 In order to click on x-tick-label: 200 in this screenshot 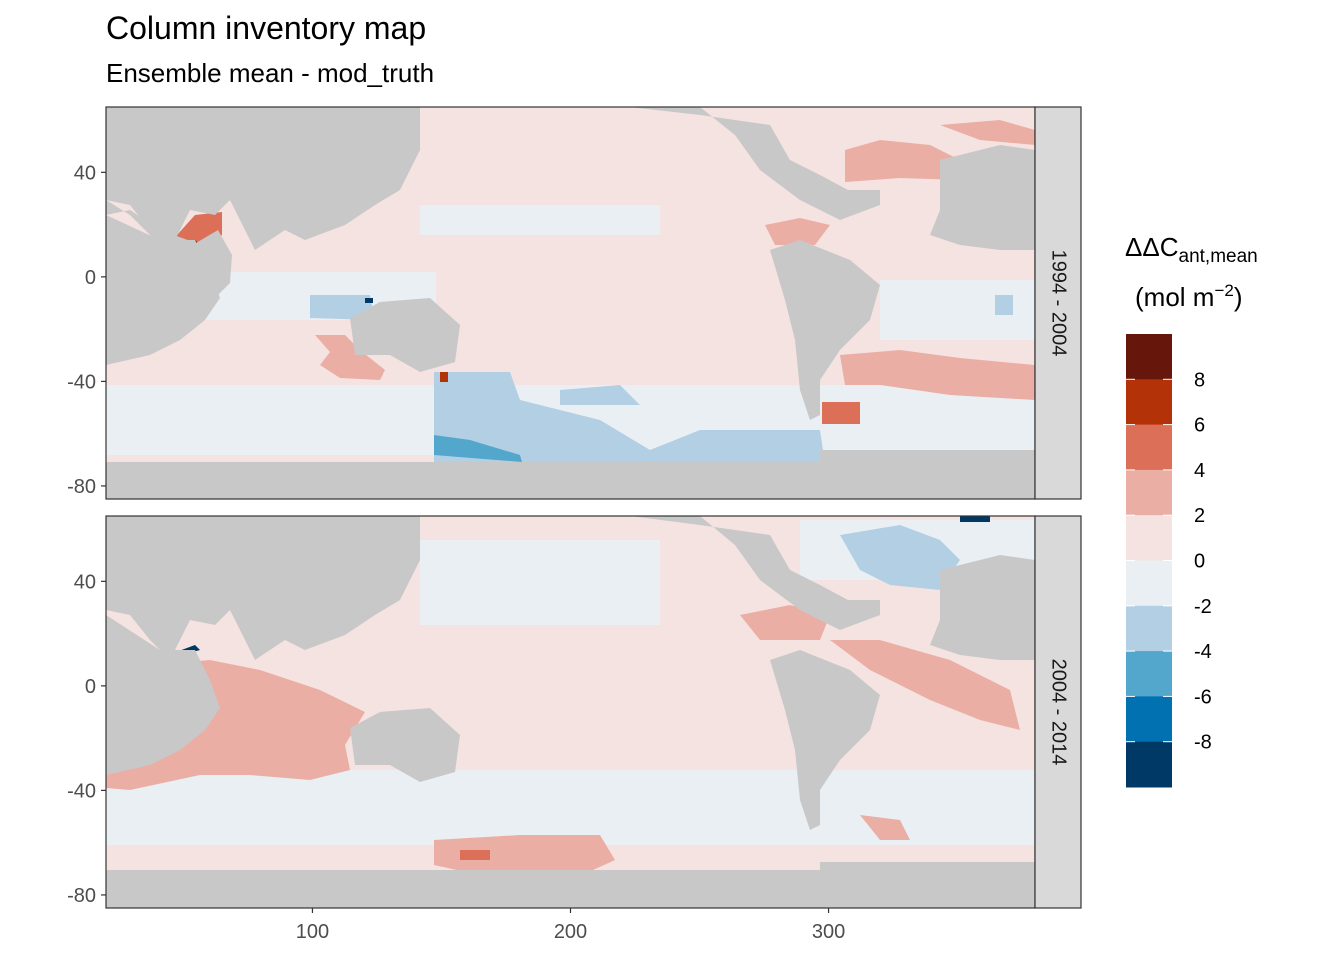, I will do `click(570, 932)`.